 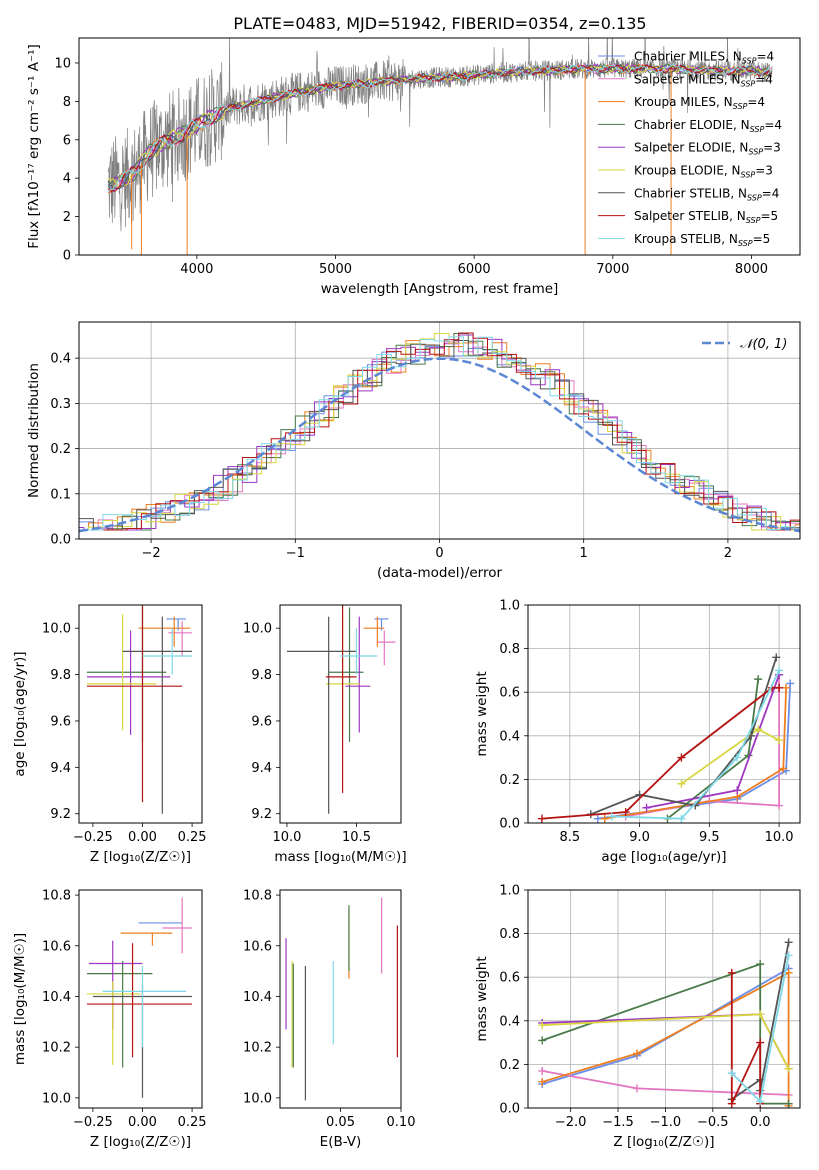 I want to click on y-tick-label: 9.4, so click(x=261, y=768).